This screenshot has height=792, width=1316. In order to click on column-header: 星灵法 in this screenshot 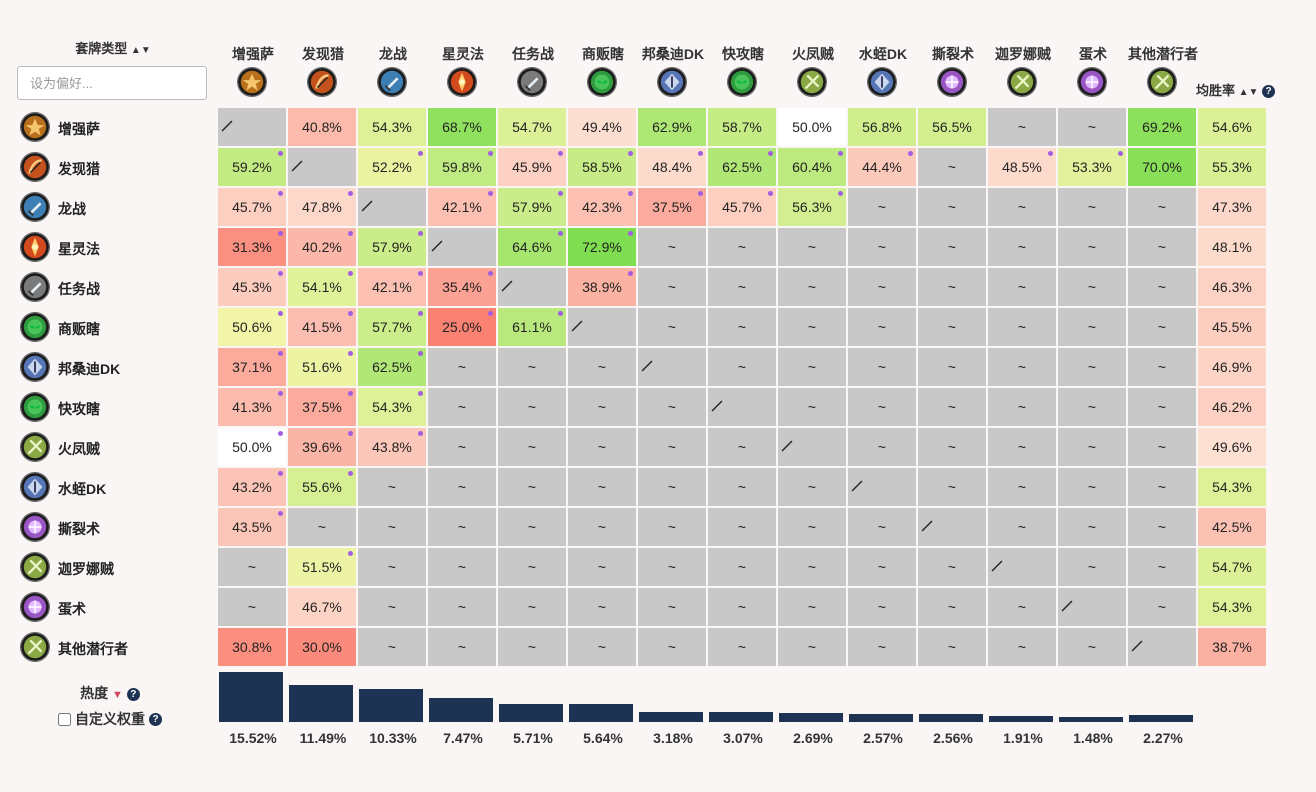, I will do `click(463, 54)`.